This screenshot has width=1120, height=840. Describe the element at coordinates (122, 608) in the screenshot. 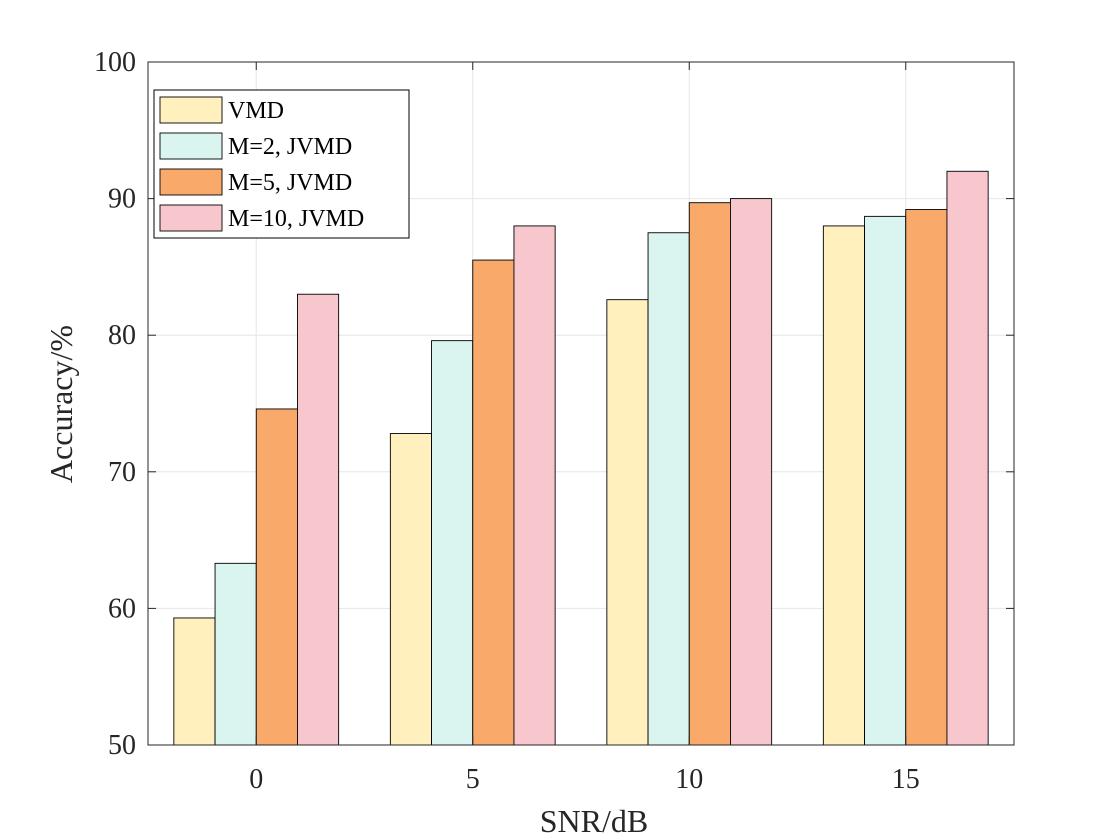

I see `y-tick-label: 60` at that location.